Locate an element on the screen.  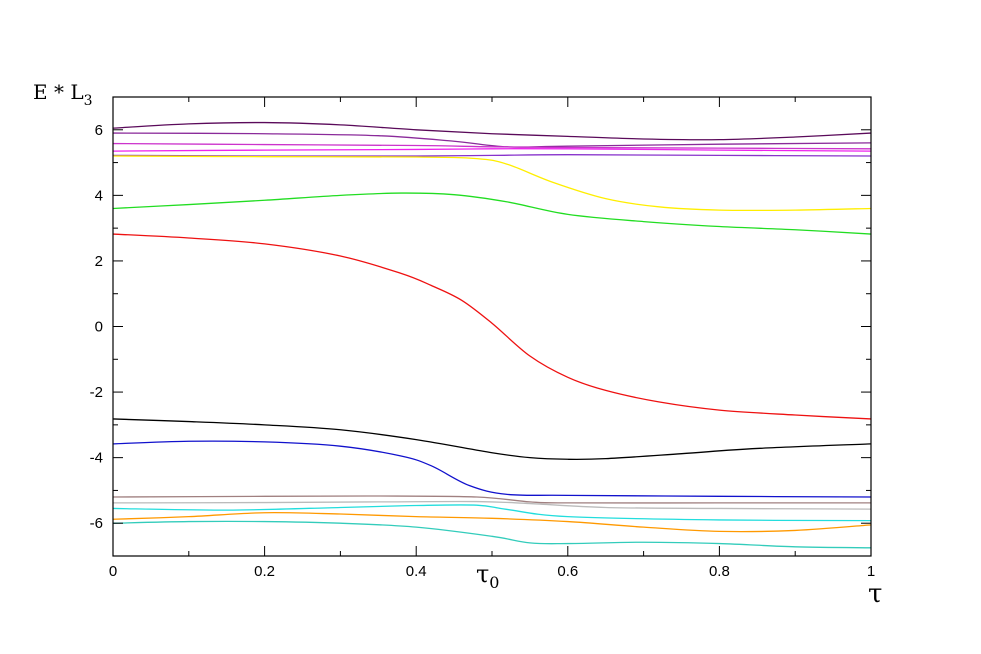
x-tick-label: 0.4 is located at coordinates (416, 571).